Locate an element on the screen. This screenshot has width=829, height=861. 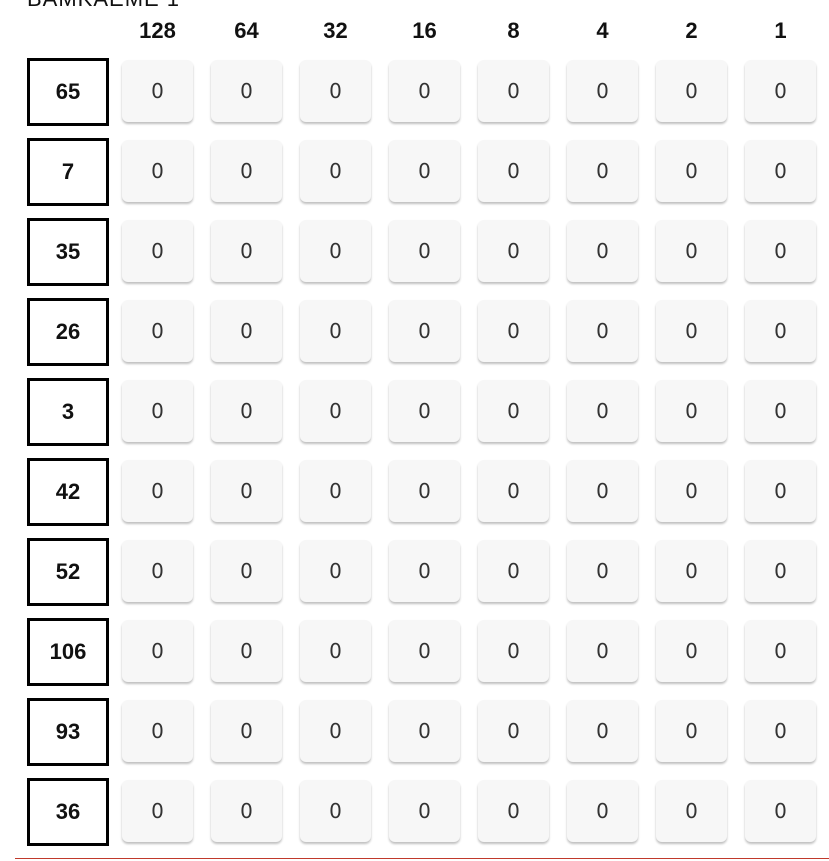
decimal-number-box: 52 is located at coordinates (68, 572).